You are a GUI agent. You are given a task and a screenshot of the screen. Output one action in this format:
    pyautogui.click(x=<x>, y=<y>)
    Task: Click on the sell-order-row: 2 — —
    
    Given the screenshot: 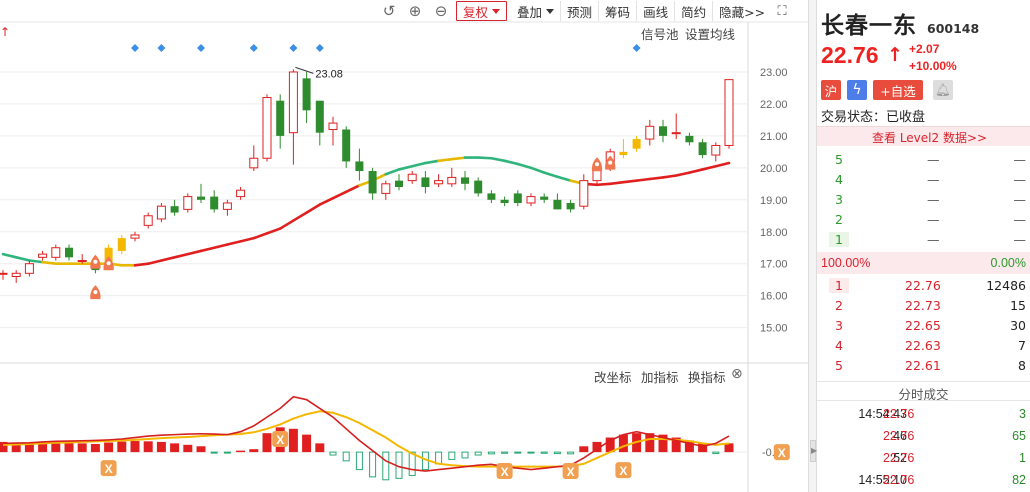 What is the action you would take?
    pyautogui.click(x=923, y=220)
    